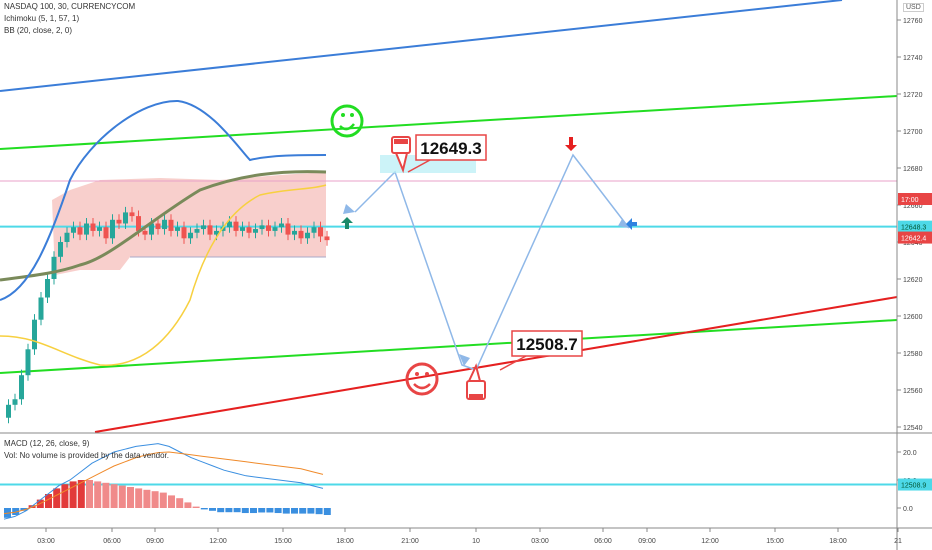 Image resolution: width=932 pixels, height=550 pixels. What do you see at coordinates (450, 148) in the screenshot?
I see `callout-text: 12649.3` at bounding box center [450, 148].